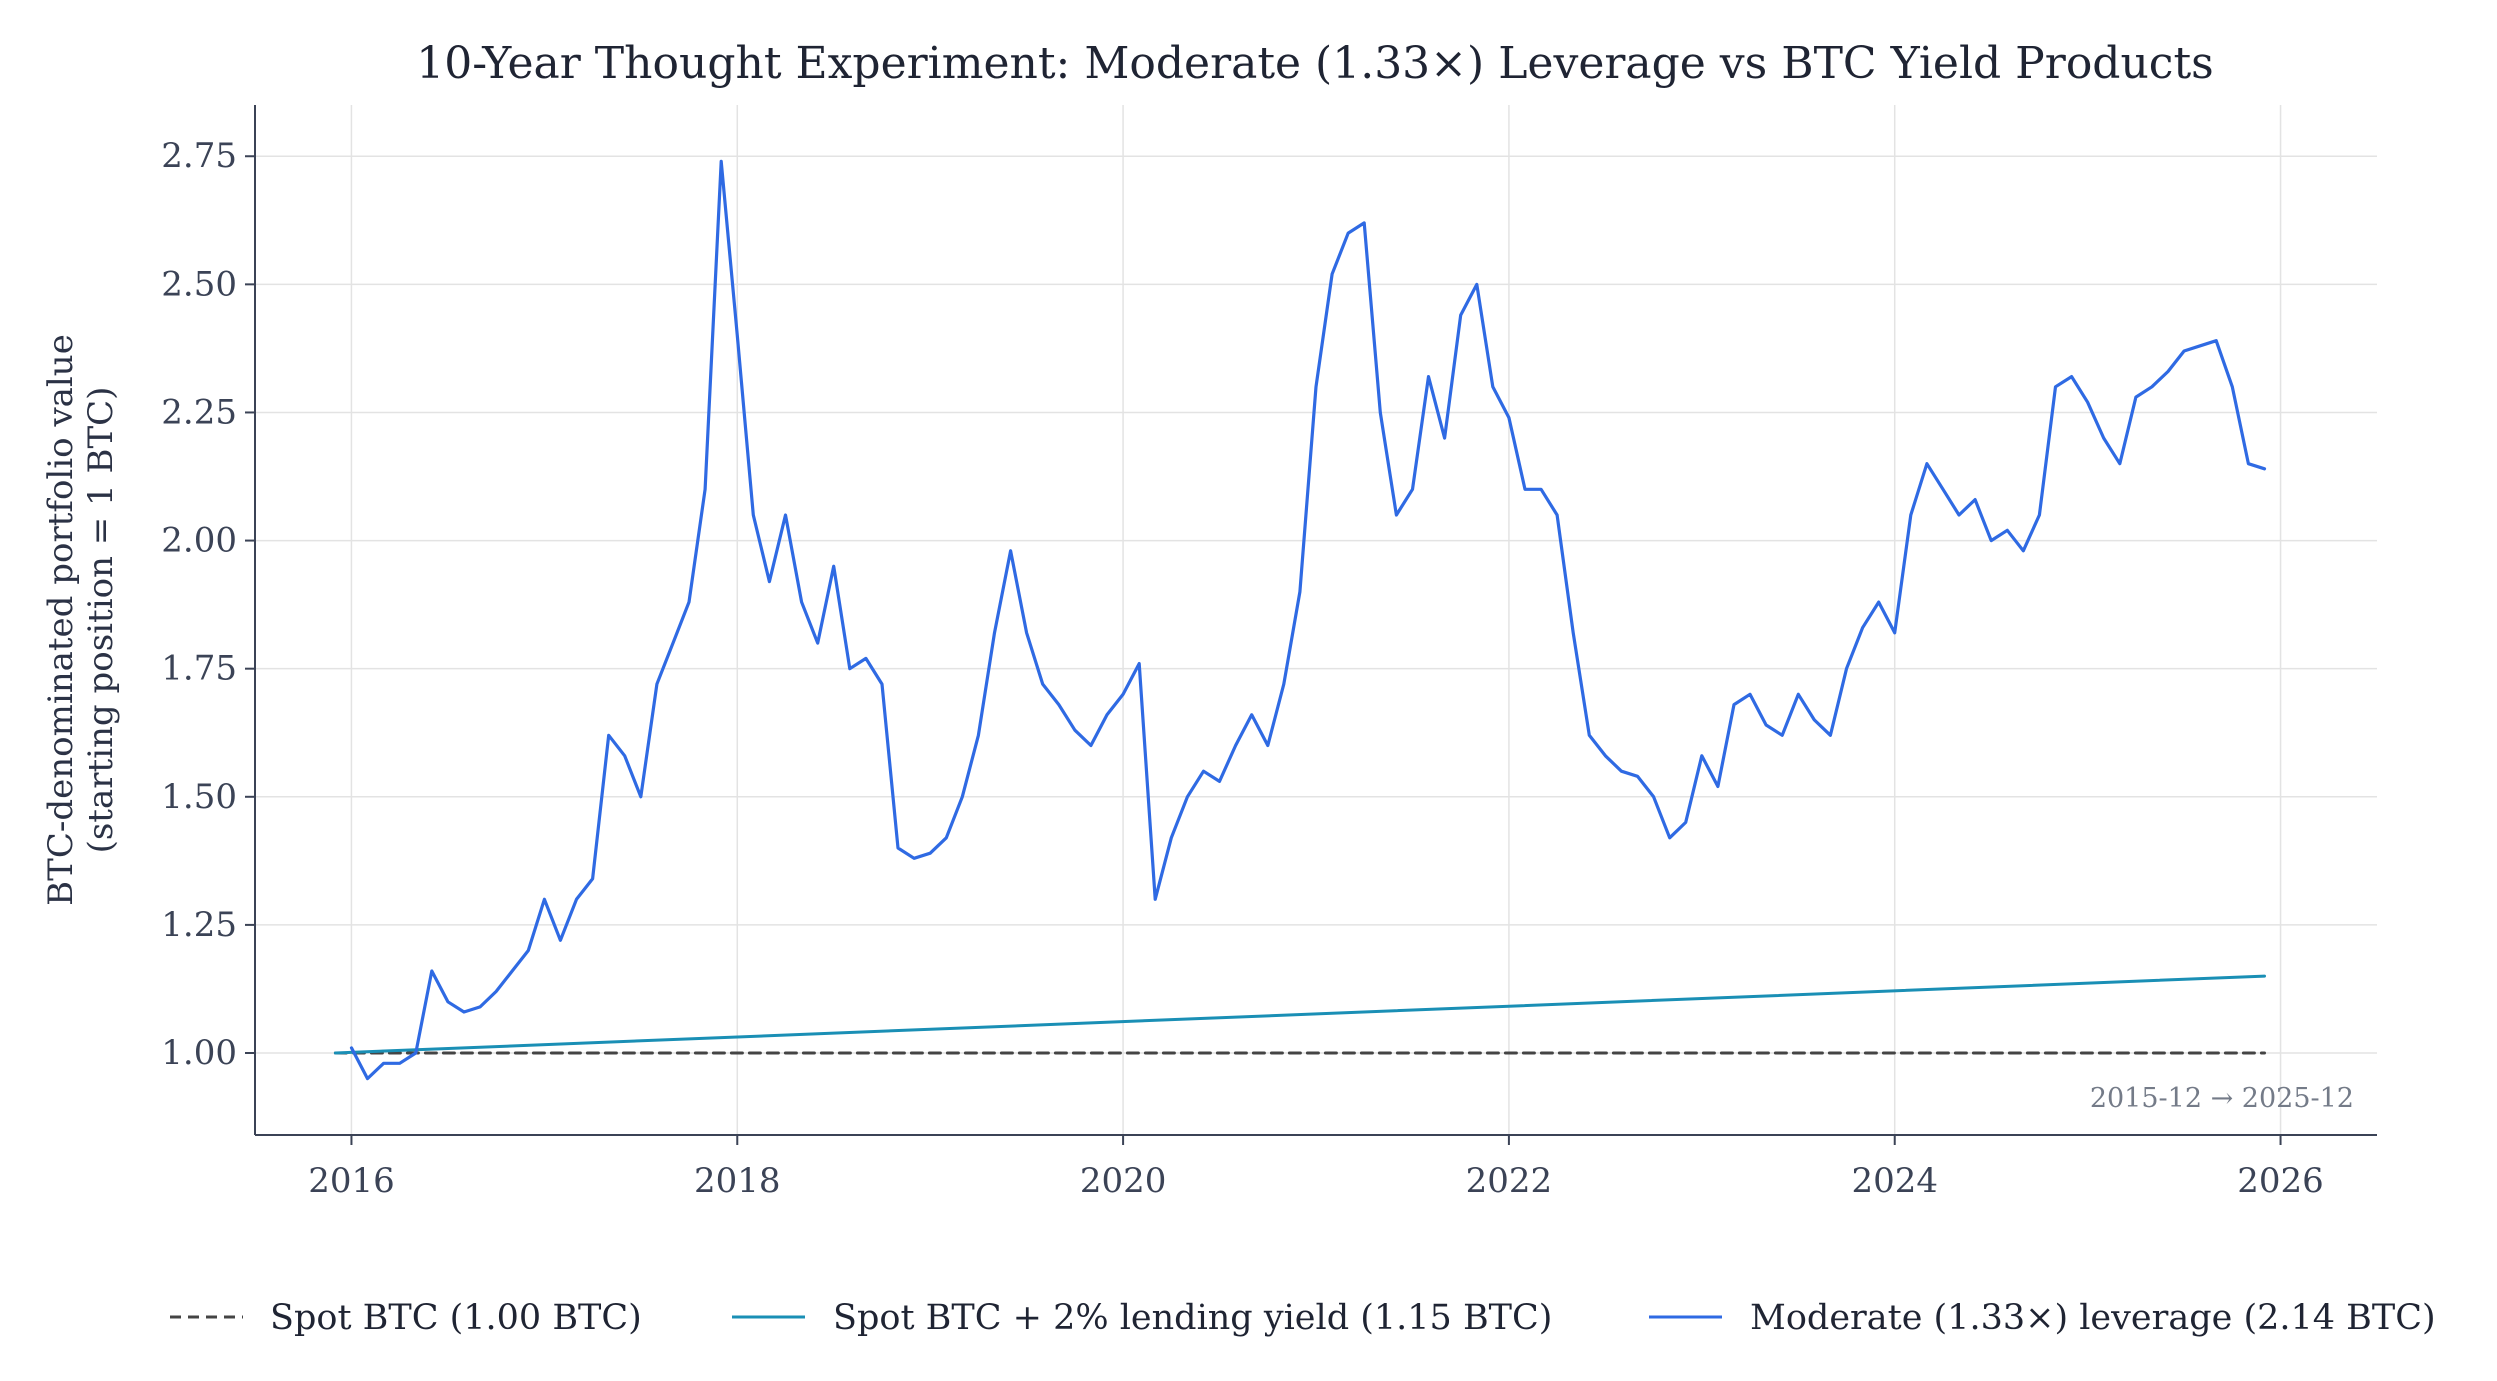  I want to click on legend-item-leverage: Moderate (1.33×) leverage (2.14 BTC), so click(2042, 1318).